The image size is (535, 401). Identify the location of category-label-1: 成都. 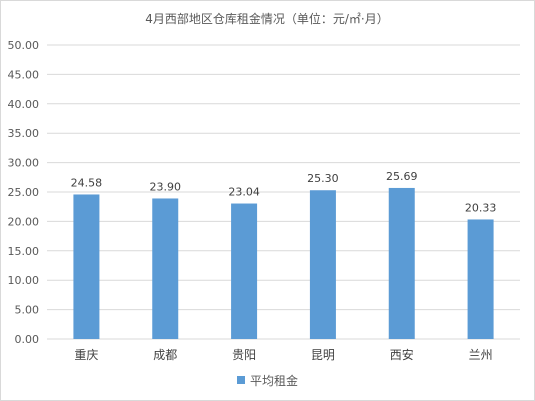
(165, 355).